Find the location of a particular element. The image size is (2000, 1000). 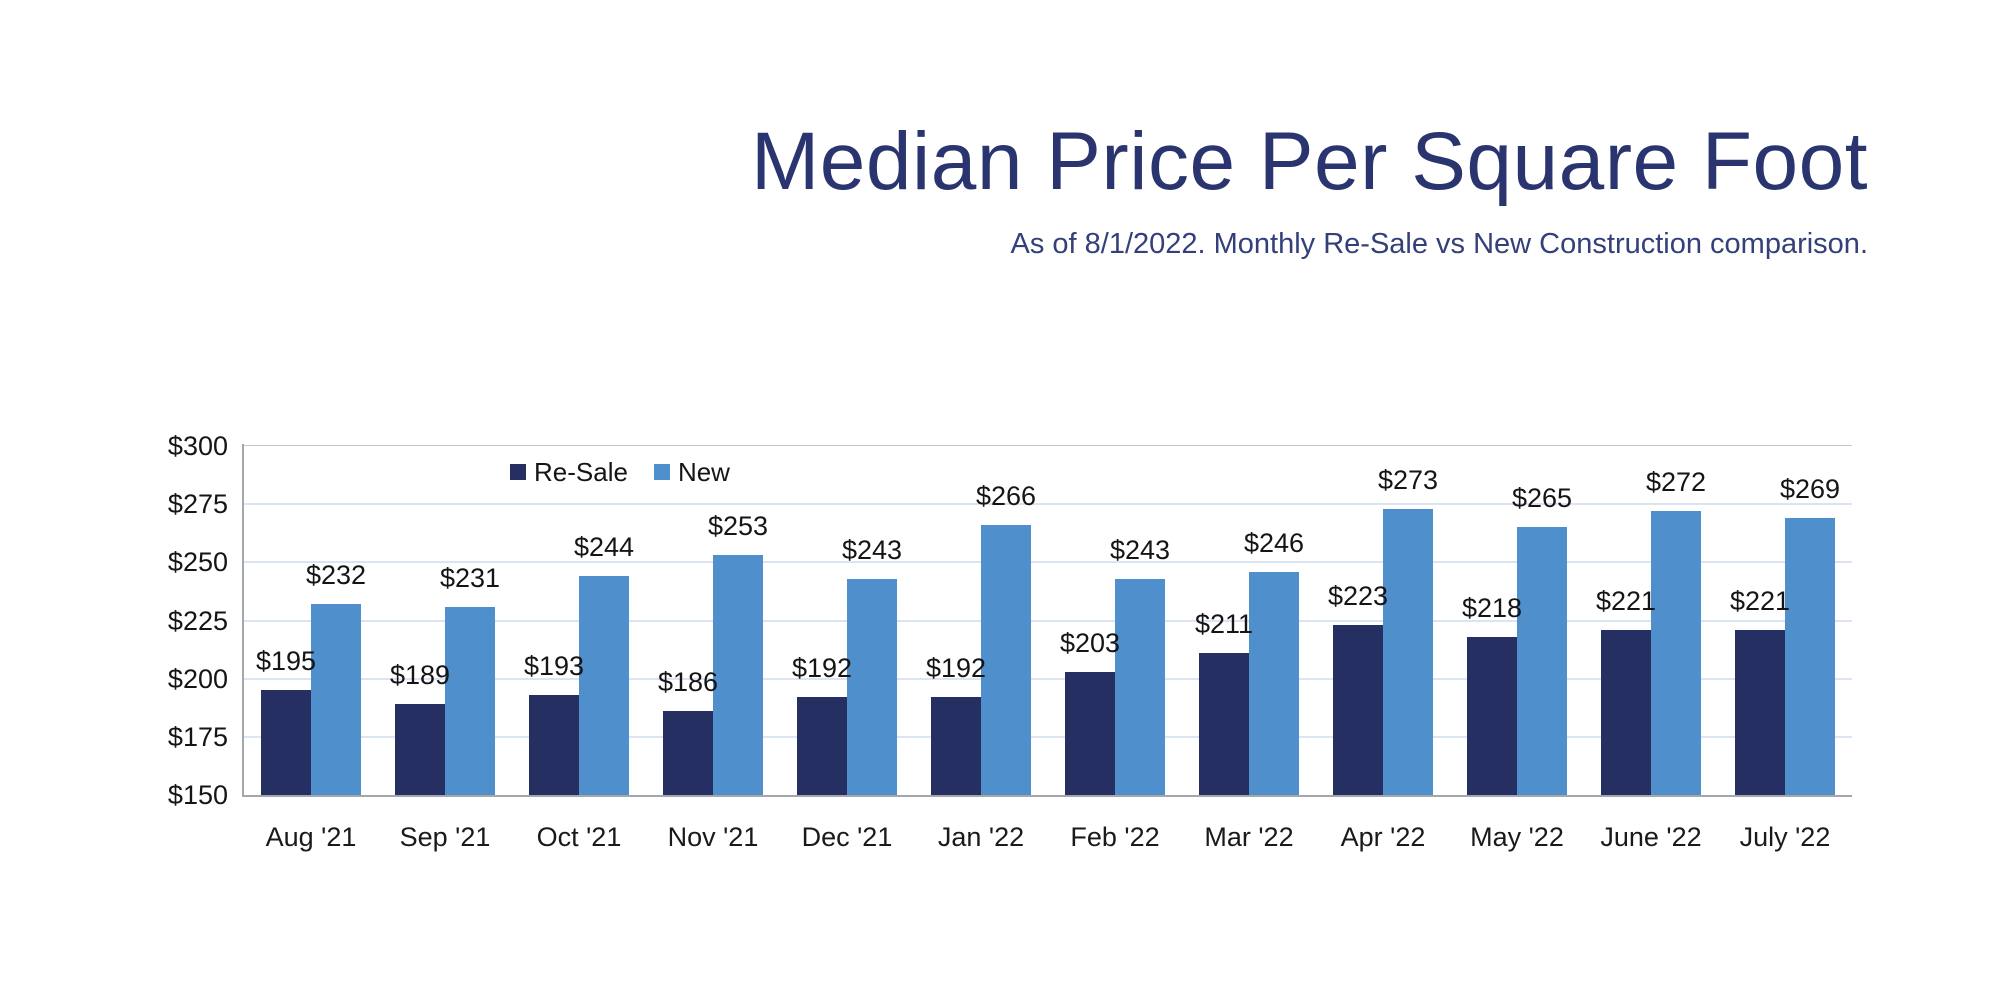

chart-title: Median Price Per Square Foot is located at coordinates (1309, 161).